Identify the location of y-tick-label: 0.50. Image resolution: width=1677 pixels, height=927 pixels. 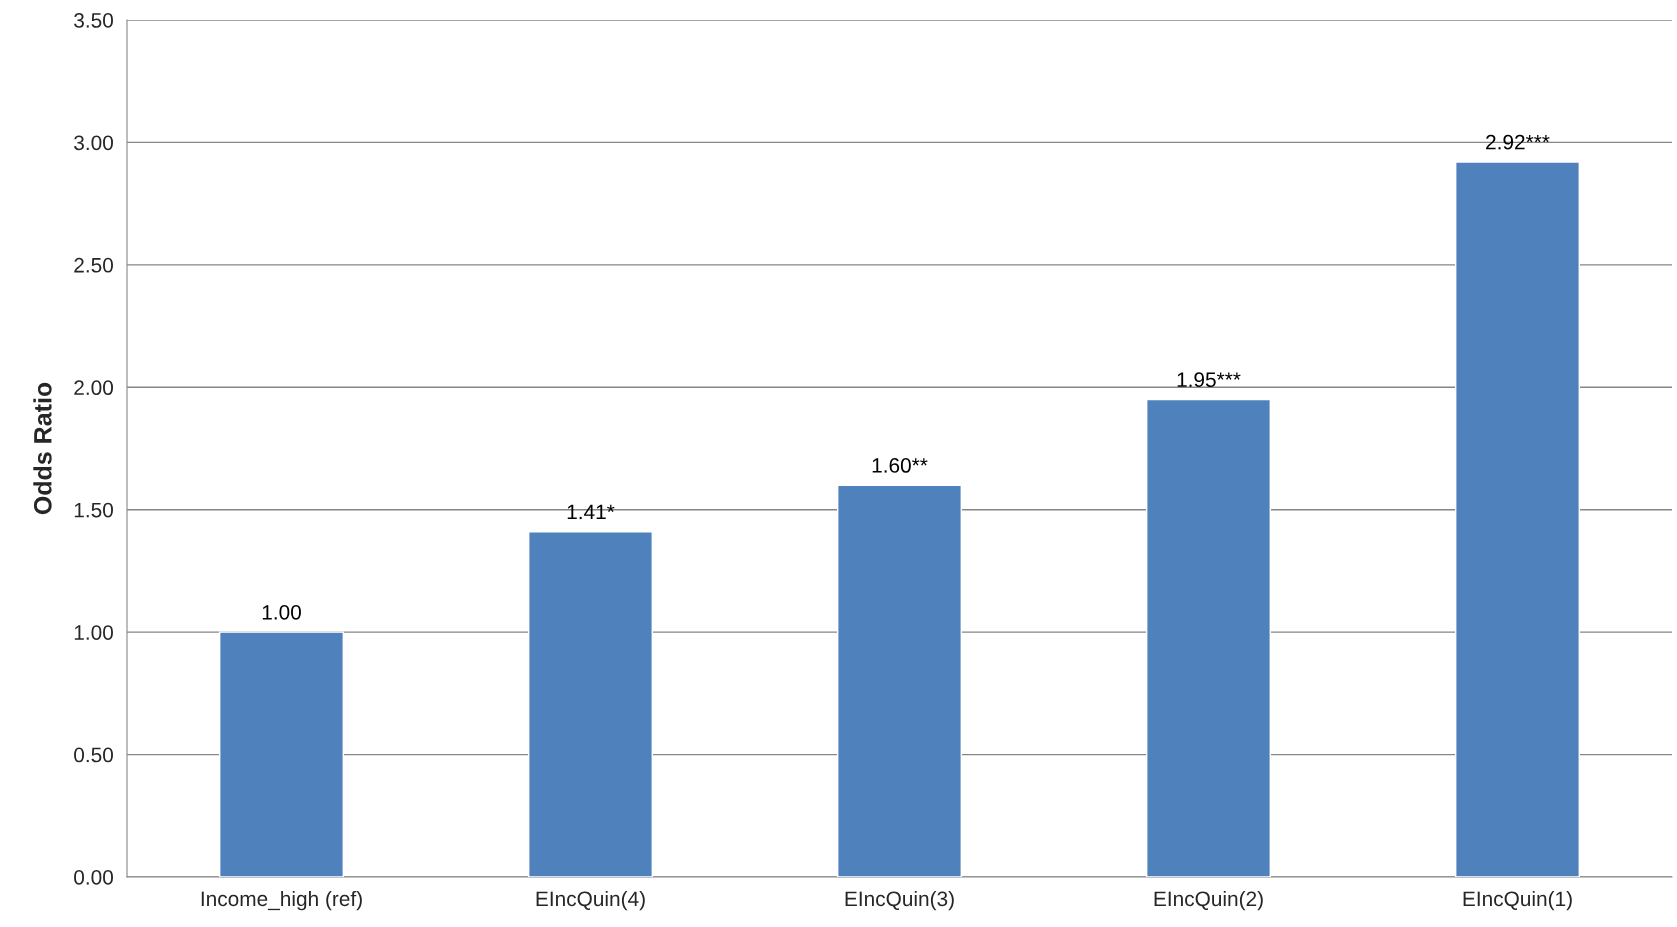
(93, 755).